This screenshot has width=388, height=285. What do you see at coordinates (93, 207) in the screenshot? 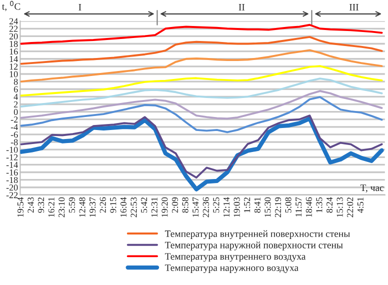
I see `x-tick-label: 19:37` at bounding box center [93, 207].